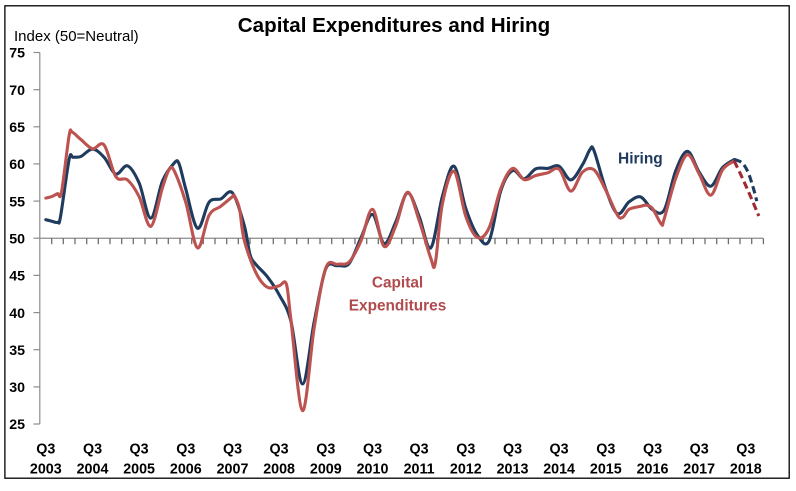 The image size is (796, 491). What do you see at coordinates (17, 128) in the screenshot?
I see `svg-text: 65` at bounding box center [17, 128].